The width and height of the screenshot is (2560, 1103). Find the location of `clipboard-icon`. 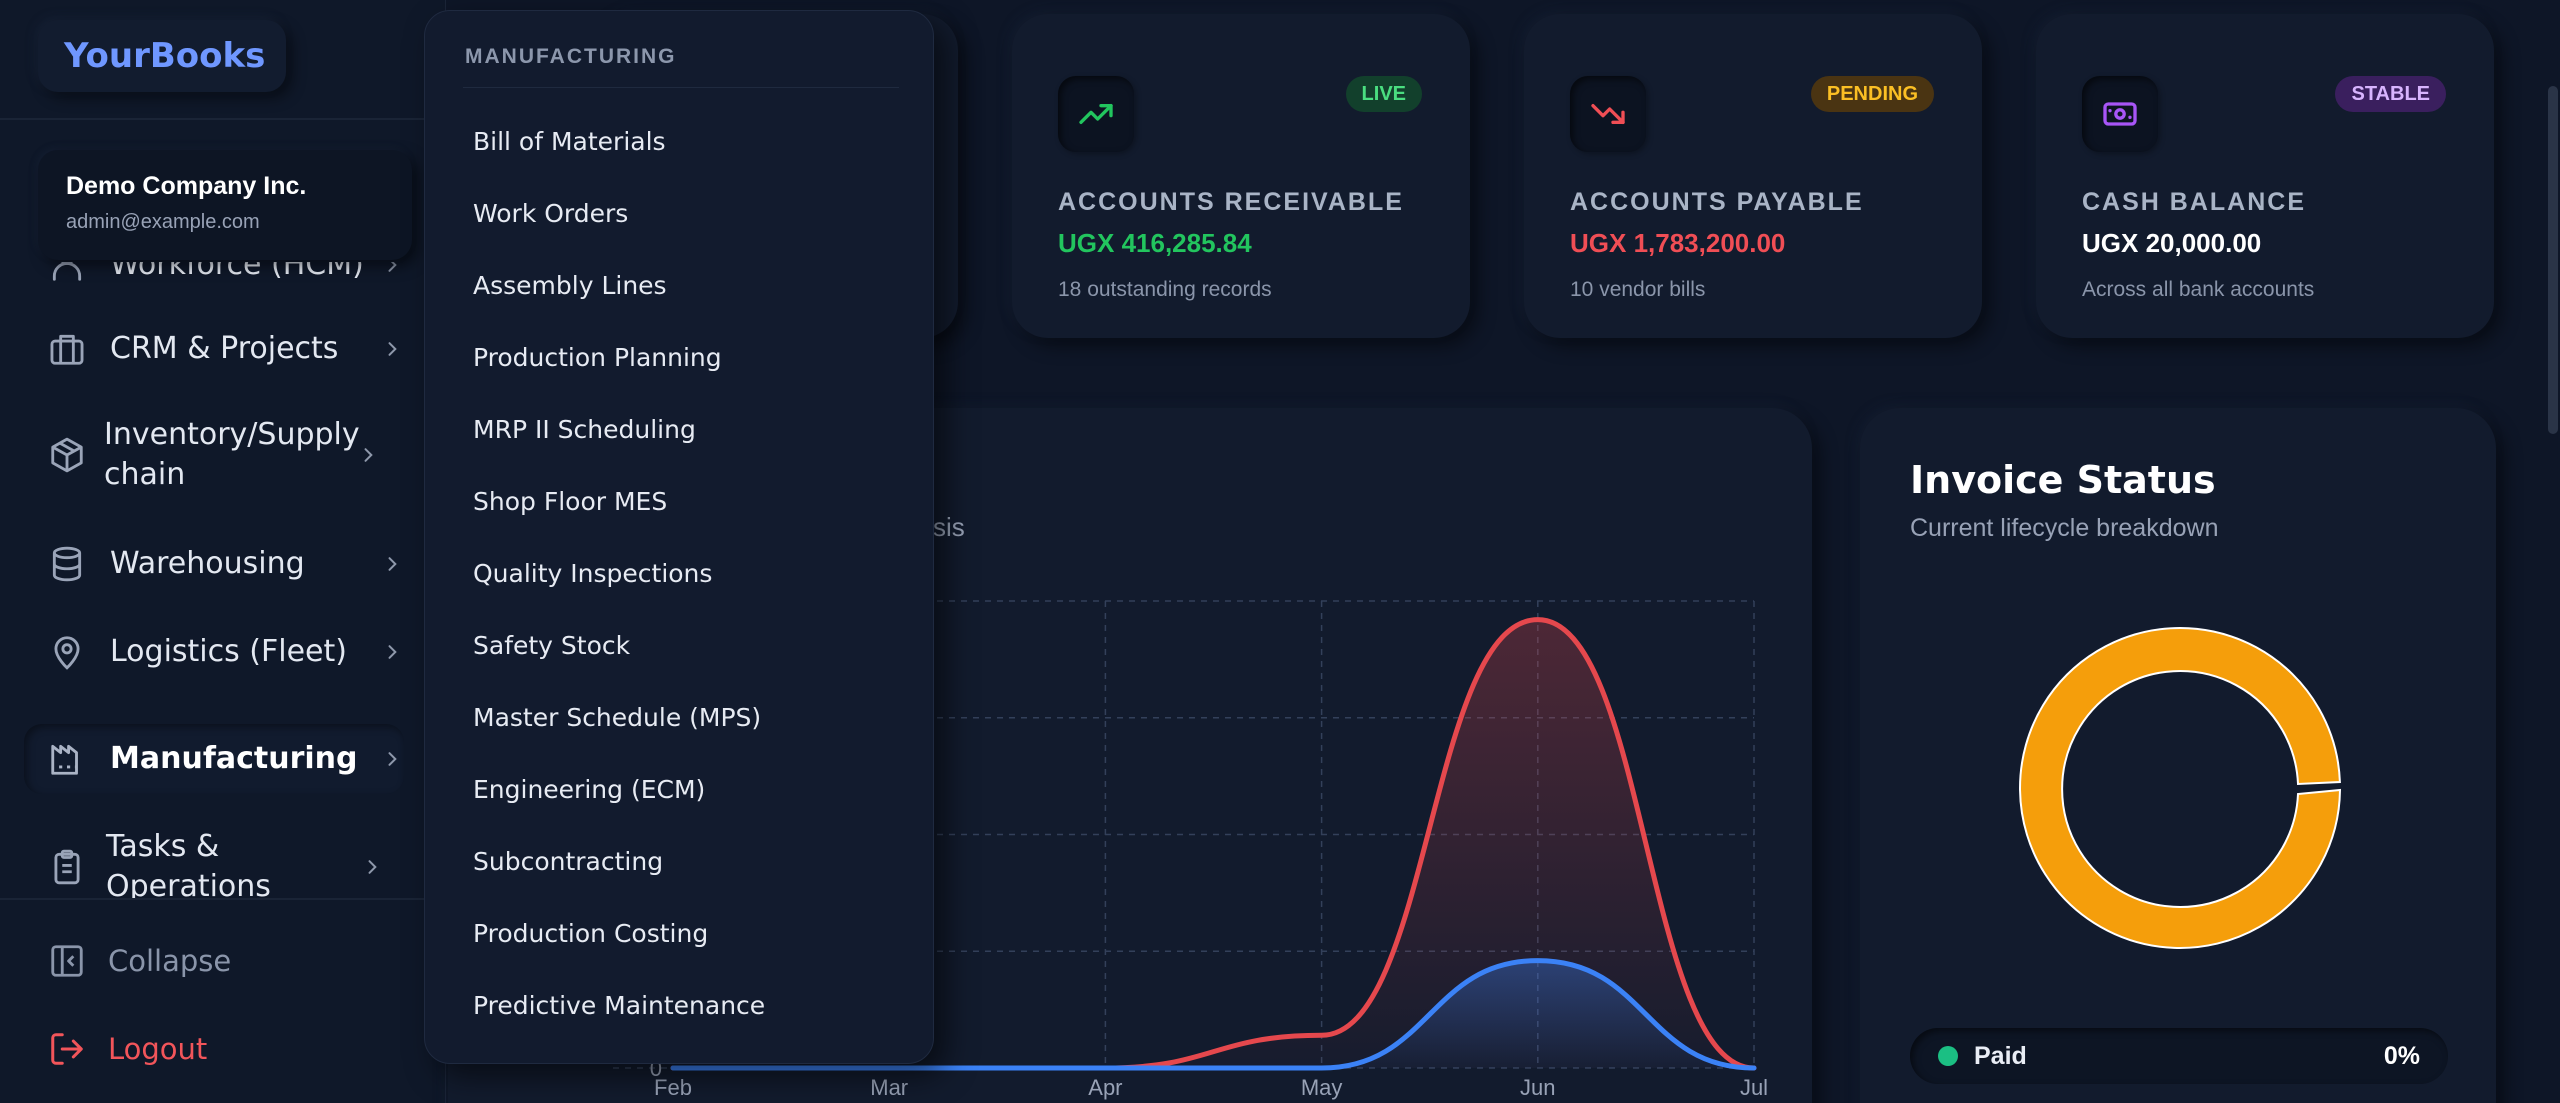

clipboard-icon is located at coordinates (67, 867).